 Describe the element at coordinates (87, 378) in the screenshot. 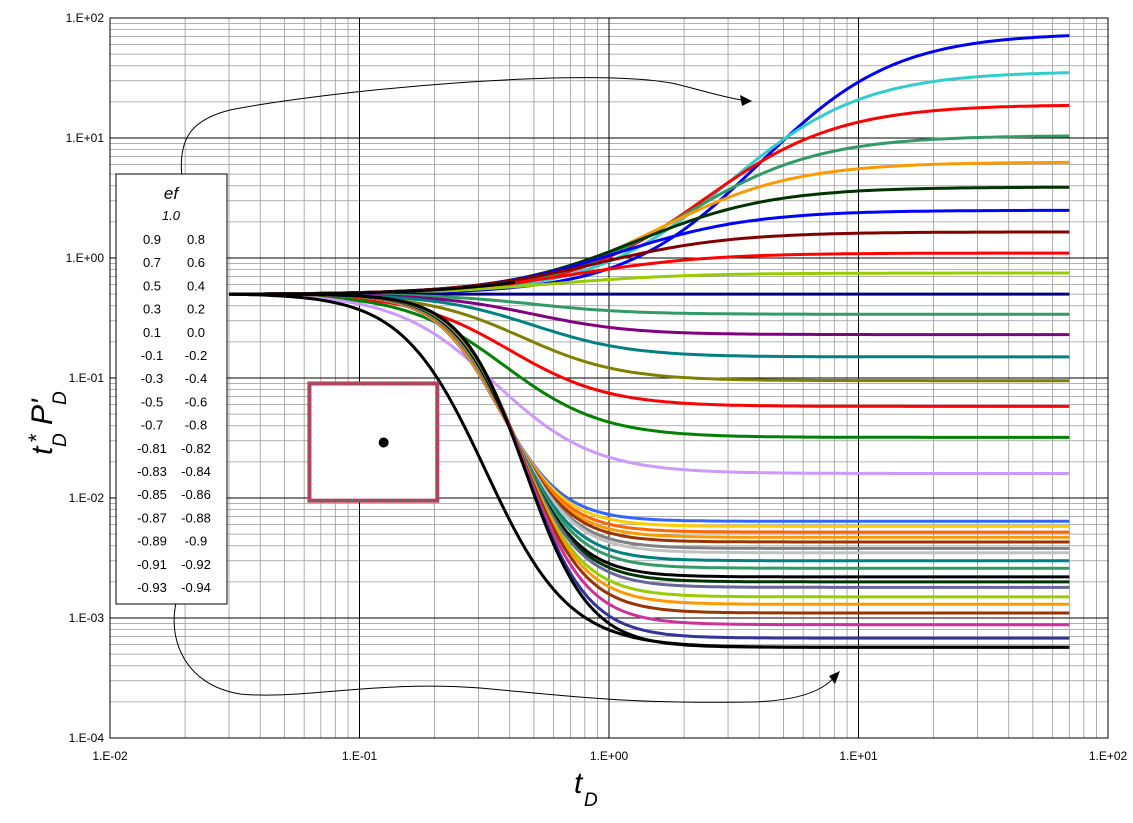

I see `y-tick-label: 1.E-01` at that location.